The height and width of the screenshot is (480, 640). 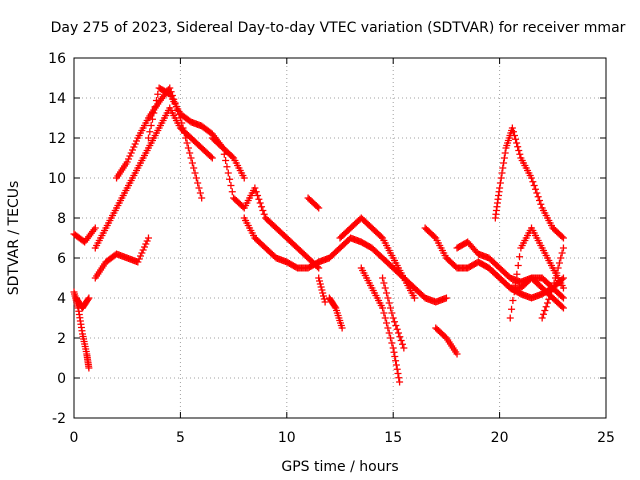 I want to click on y-tick-label: 2, so click(x=61, y=339).